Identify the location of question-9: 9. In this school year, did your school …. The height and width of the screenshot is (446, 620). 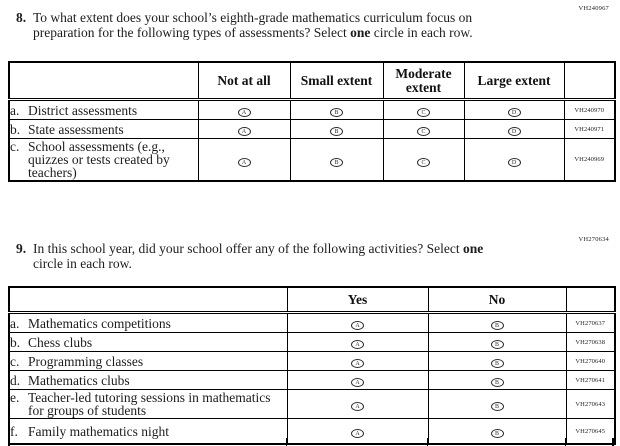
(294, 256).